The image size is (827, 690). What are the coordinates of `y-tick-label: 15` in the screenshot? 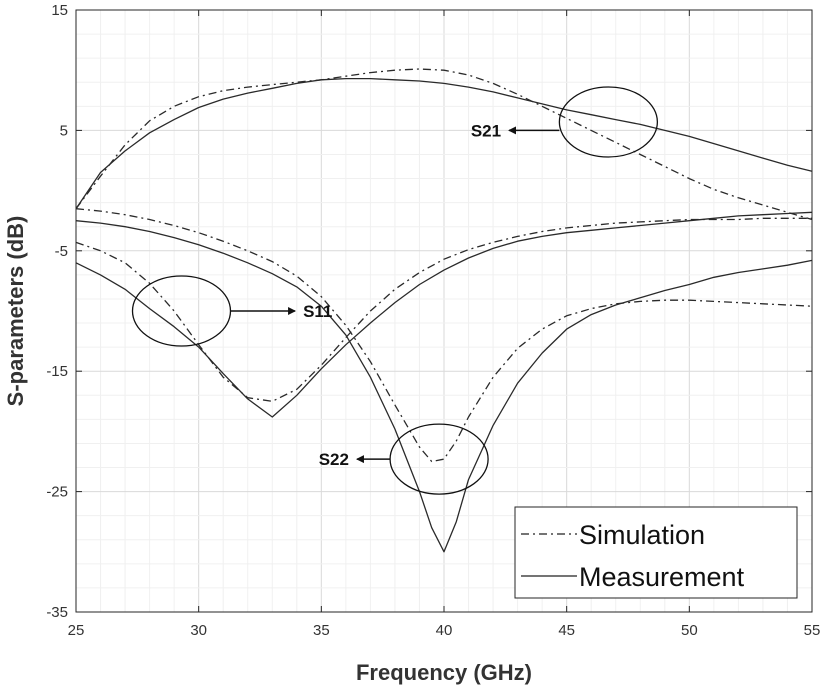 It's located at (59, 10).